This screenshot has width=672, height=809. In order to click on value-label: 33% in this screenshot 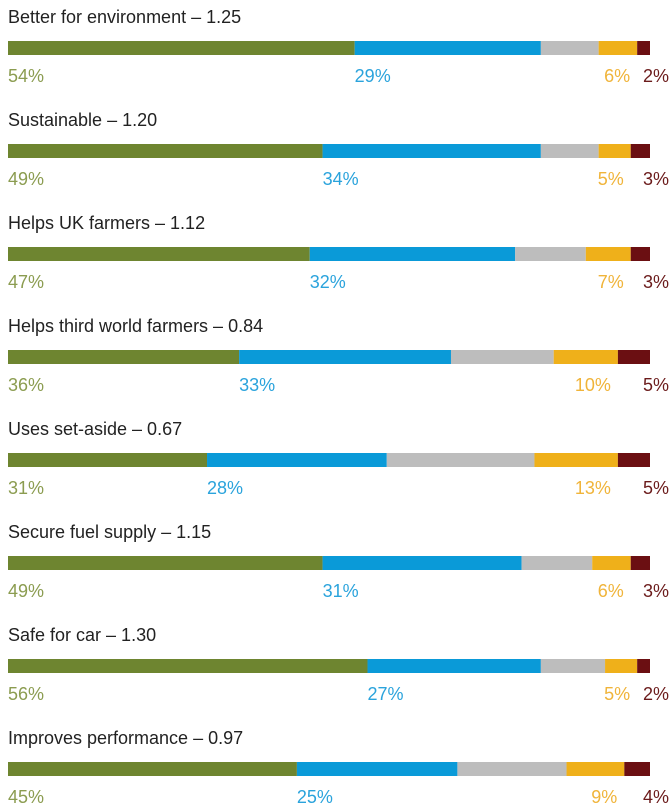, I will do `click(257, 385)`.